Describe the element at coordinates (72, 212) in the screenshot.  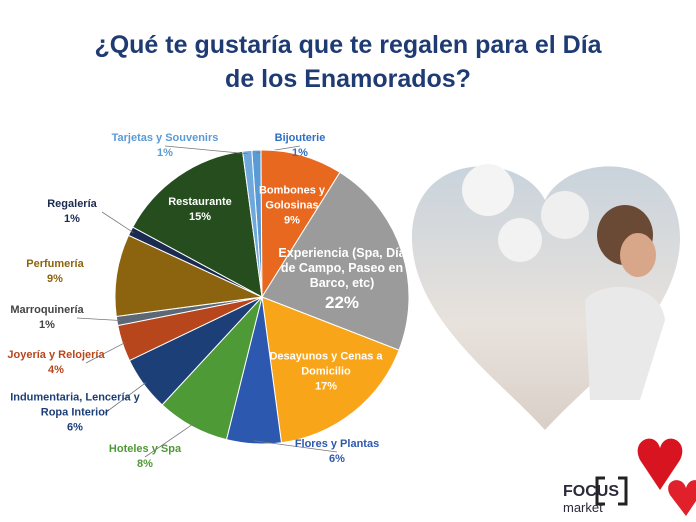
I see `slice-label: Regalería 1%` at that location.